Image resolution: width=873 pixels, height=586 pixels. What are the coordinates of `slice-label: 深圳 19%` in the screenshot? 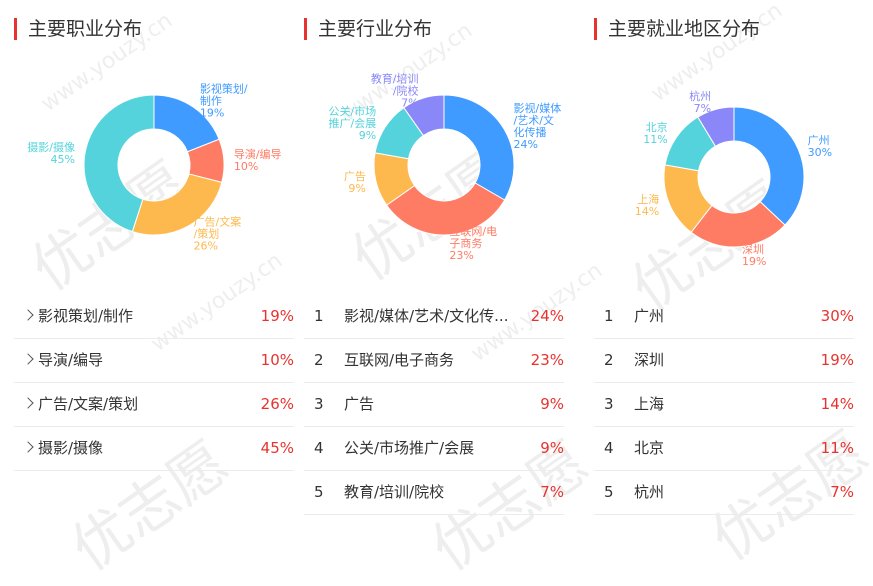 It's located at (754, 255).